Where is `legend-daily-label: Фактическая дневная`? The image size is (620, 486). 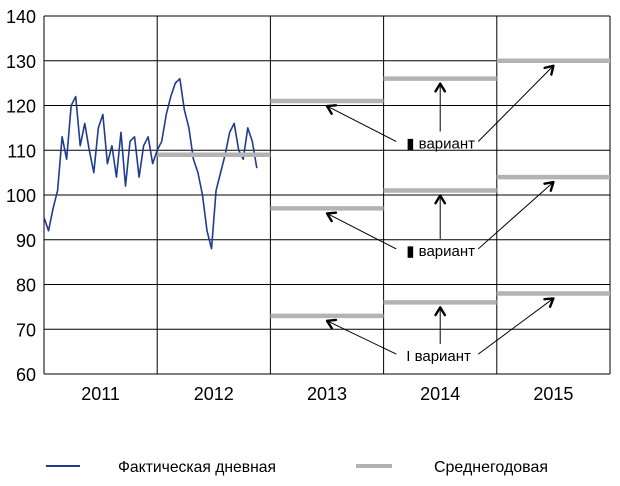
legend-daily-label: Фактическая дневная is located at coordinates (197, 467).